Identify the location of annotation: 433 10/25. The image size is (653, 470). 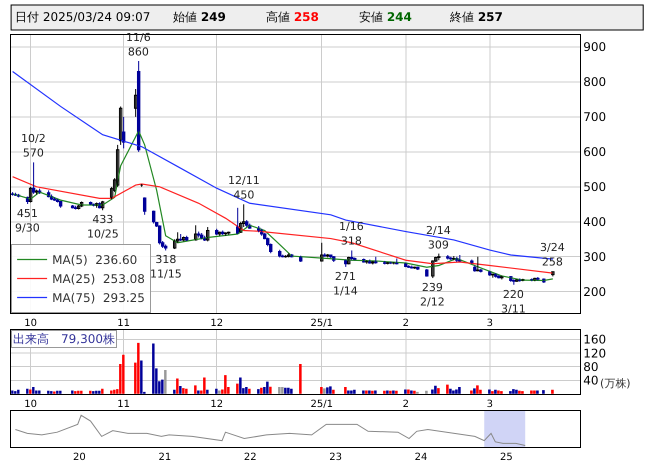
(103, 226).